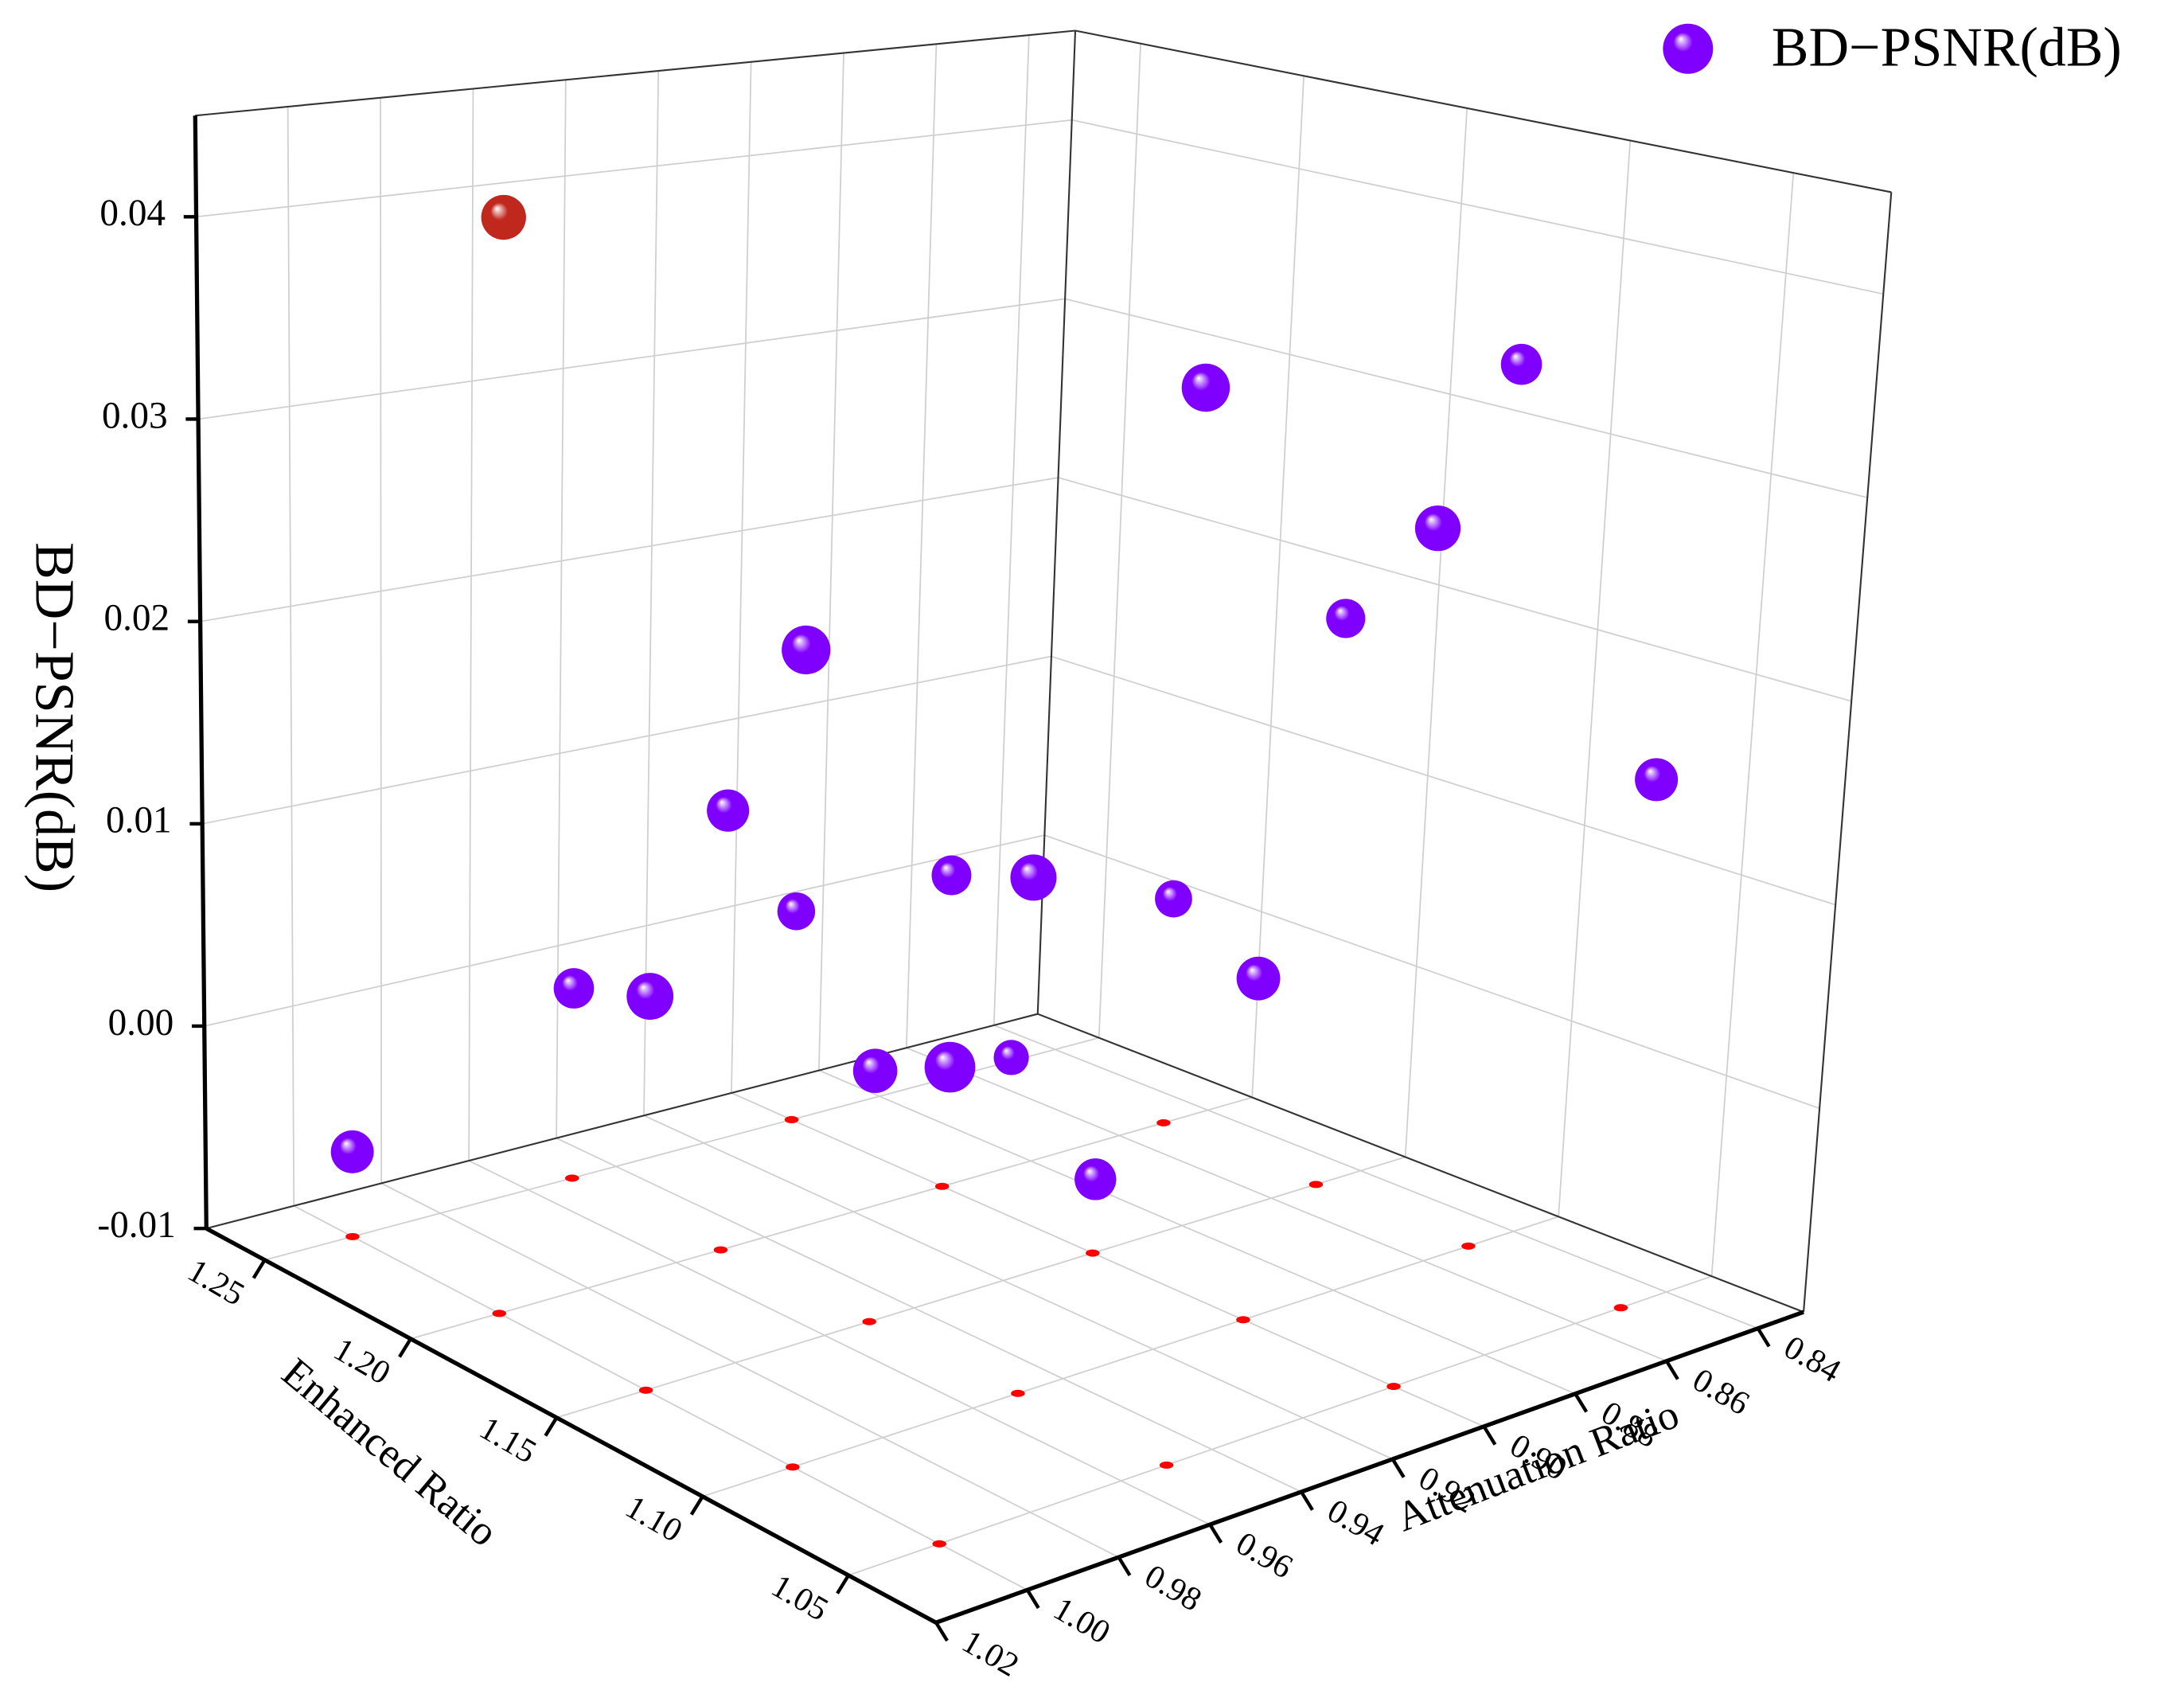  Describe the element at coordinates (653, 1519) in the screenshot. I see `y-tick-label: 1.10` at that location.